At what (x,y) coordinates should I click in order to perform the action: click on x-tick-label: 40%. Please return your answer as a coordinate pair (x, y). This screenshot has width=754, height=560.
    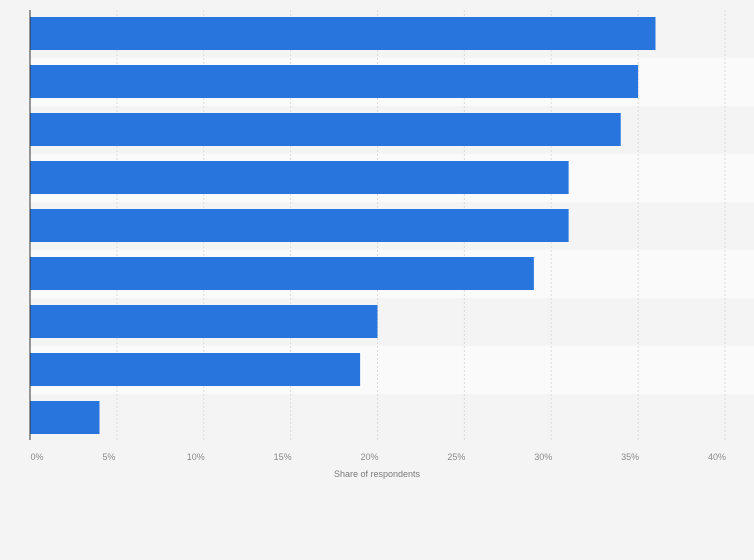
    Looking at the image, I should click on (717, 457).